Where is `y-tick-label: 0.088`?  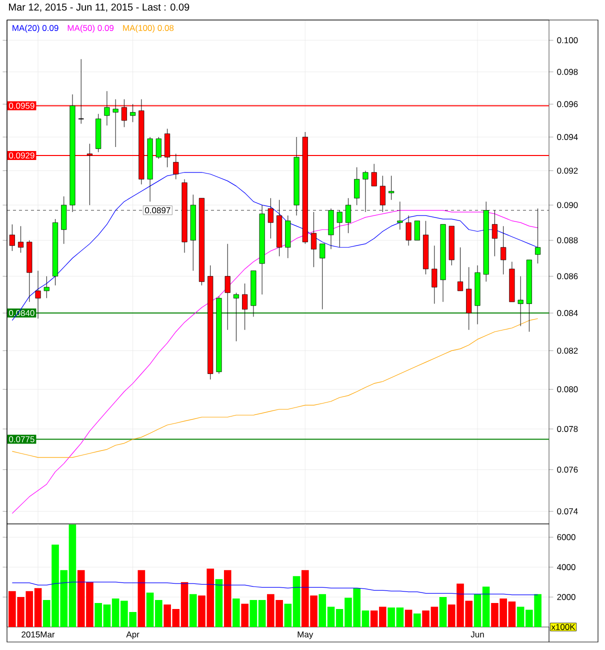 y-tick-label: 0.088 is located at coordinates (567, 240).